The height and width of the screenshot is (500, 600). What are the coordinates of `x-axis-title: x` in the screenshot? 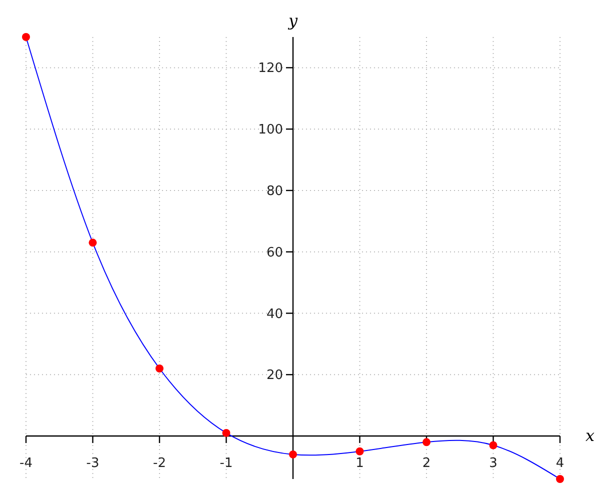 It's located at (590, 436).